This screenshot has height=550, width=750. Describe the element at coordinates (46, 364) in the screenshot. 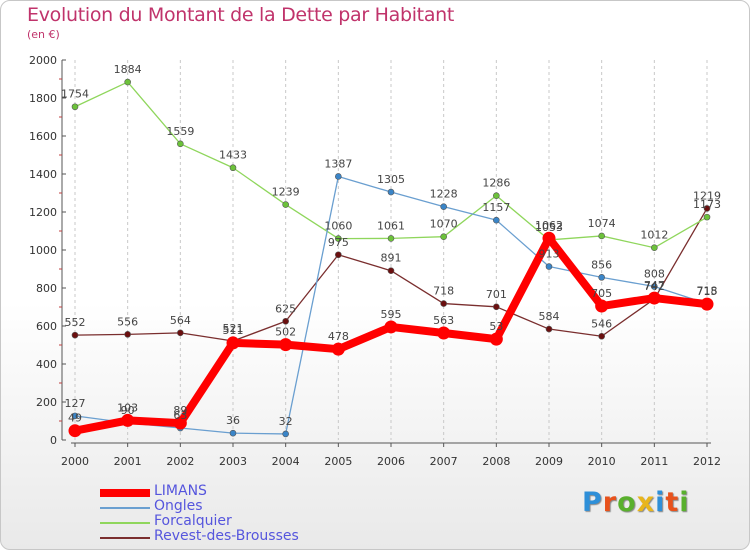

I see `y-tick-label: 400` at that location.